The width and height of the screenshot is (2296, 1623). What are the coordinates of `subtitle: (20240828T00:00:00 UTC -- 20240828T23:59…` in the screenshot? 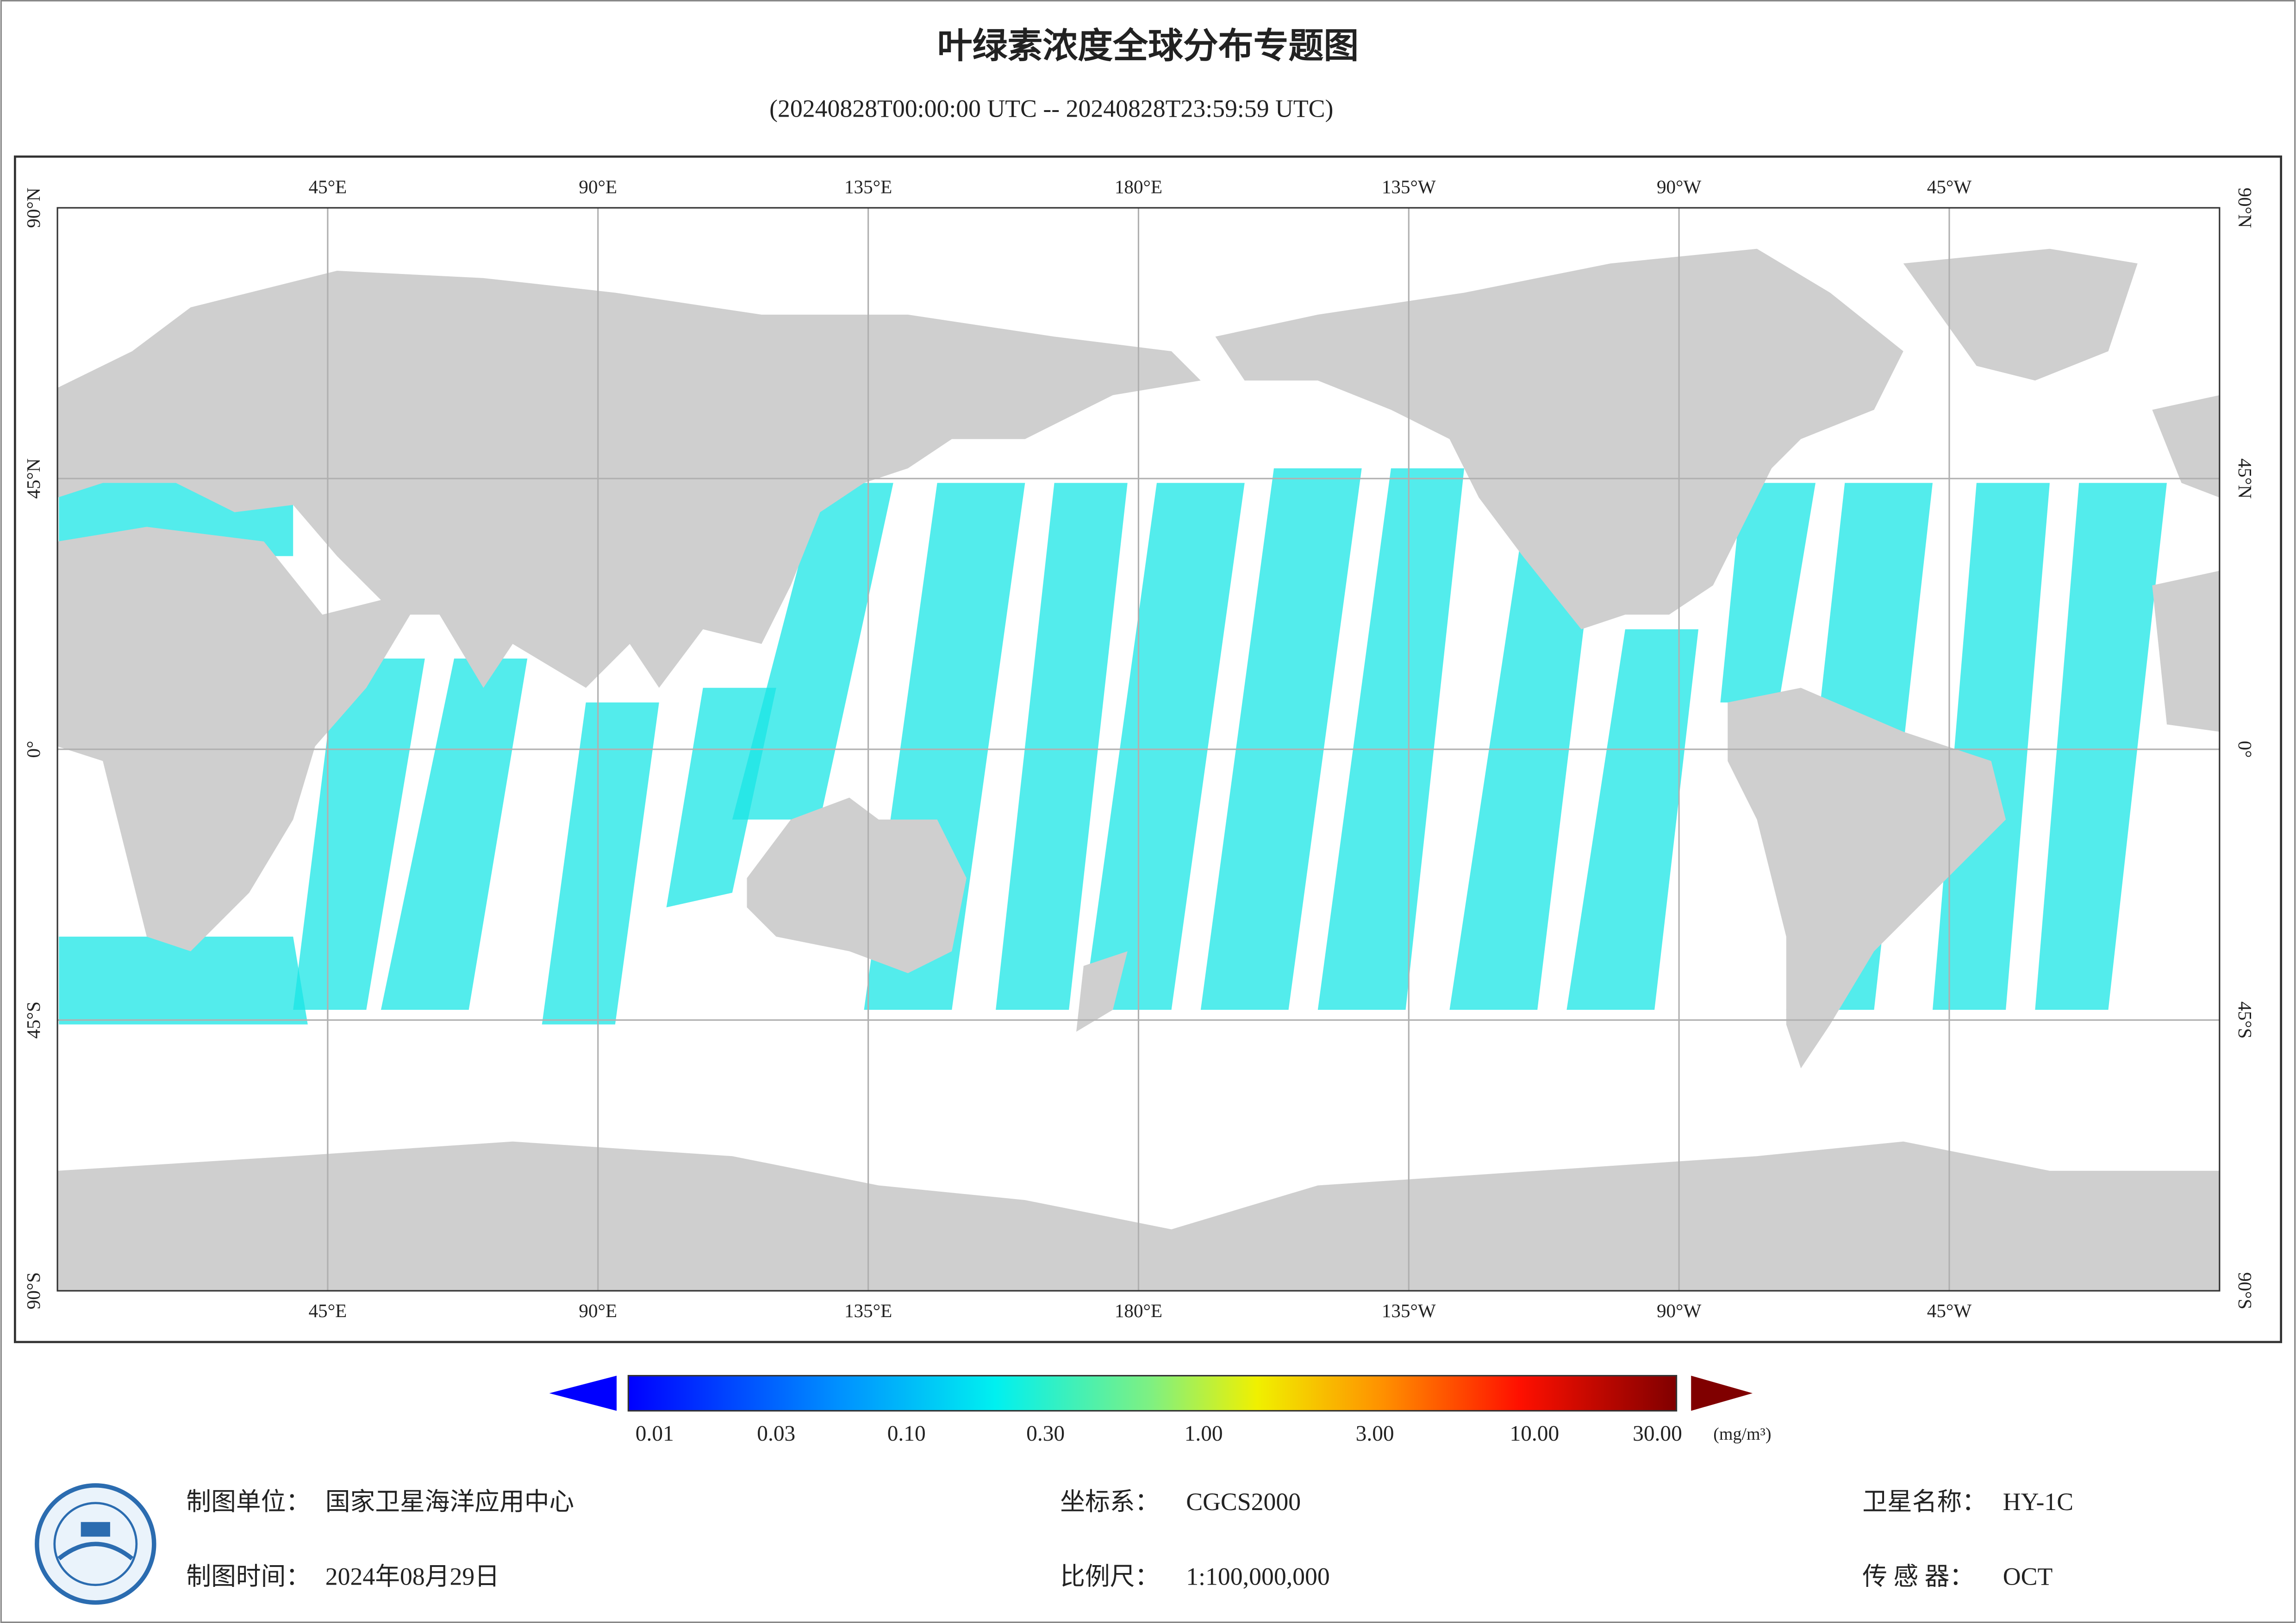 It's located at (1051, 109).